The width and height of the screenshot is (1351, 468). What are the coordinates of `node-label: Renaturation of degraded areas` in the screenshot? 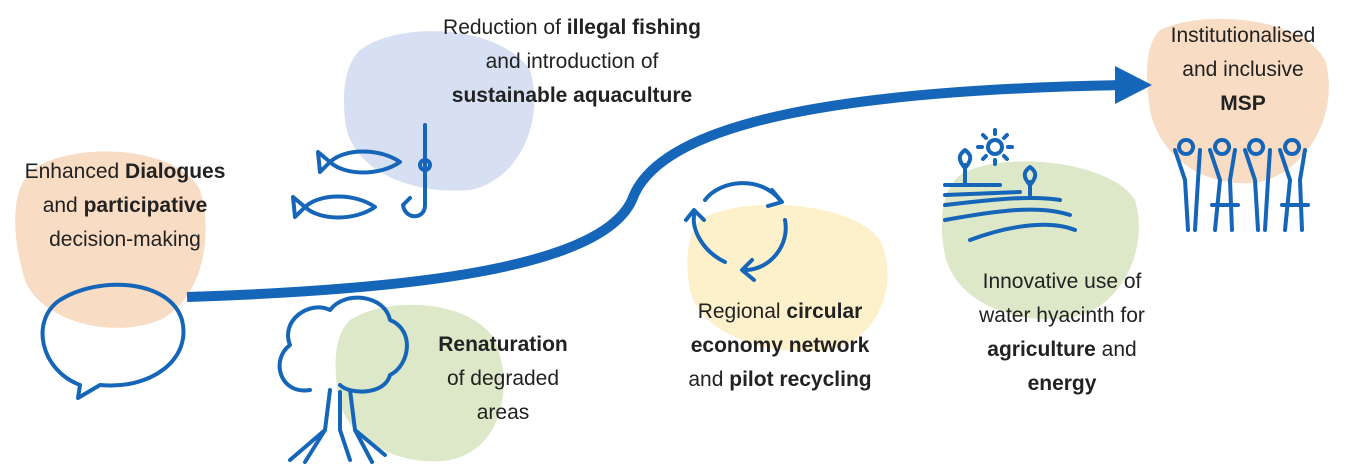 It's located at (503, 378).